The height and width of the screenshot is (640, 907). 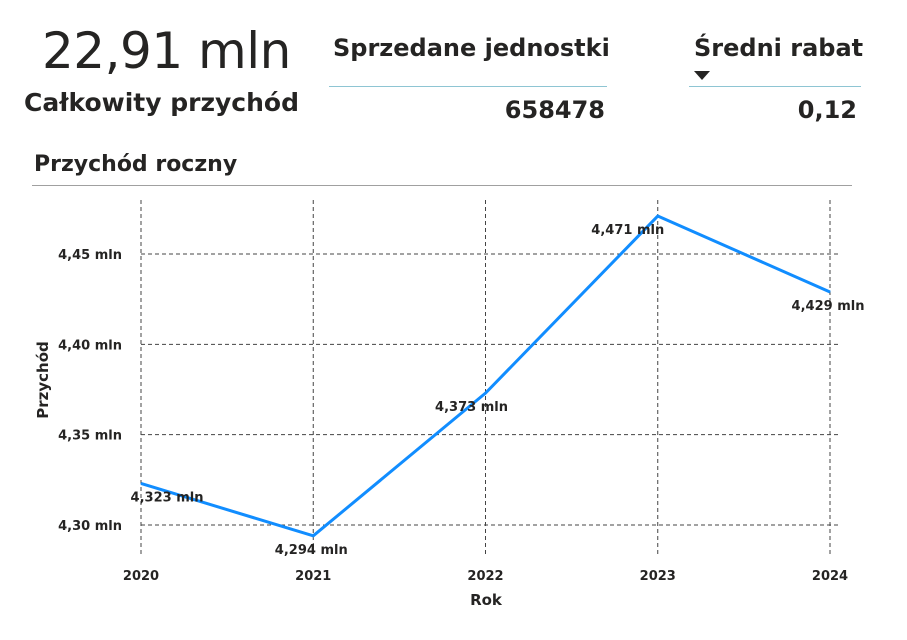 I want to click on total-revenue-value: 22,91 mln, so click(x=166, y=51).